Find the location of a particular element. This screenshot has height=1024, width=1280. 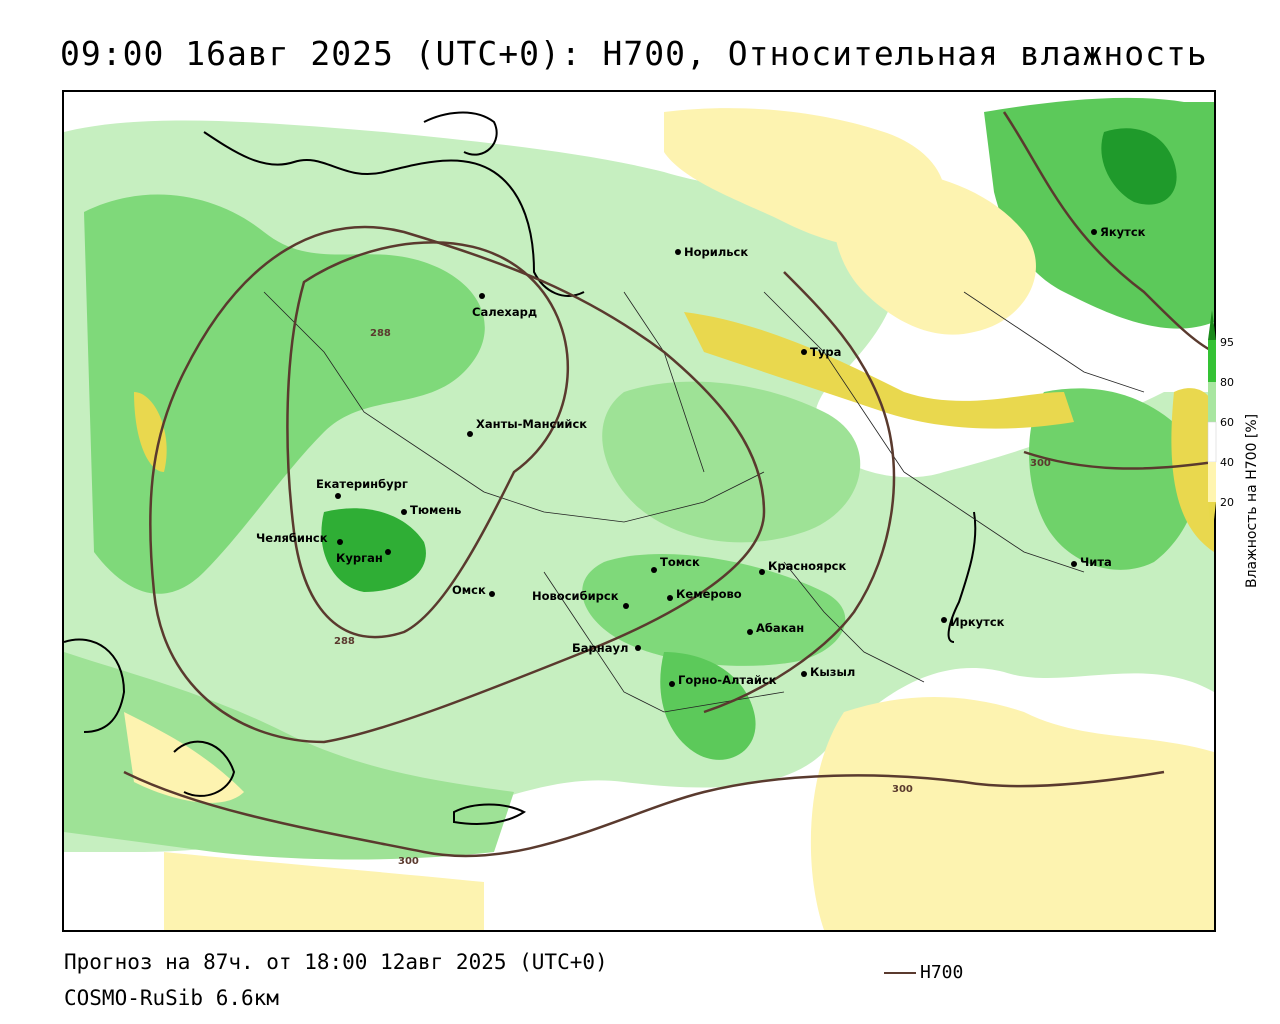

city-label: Иркутск is located at coordinates (977, 622).